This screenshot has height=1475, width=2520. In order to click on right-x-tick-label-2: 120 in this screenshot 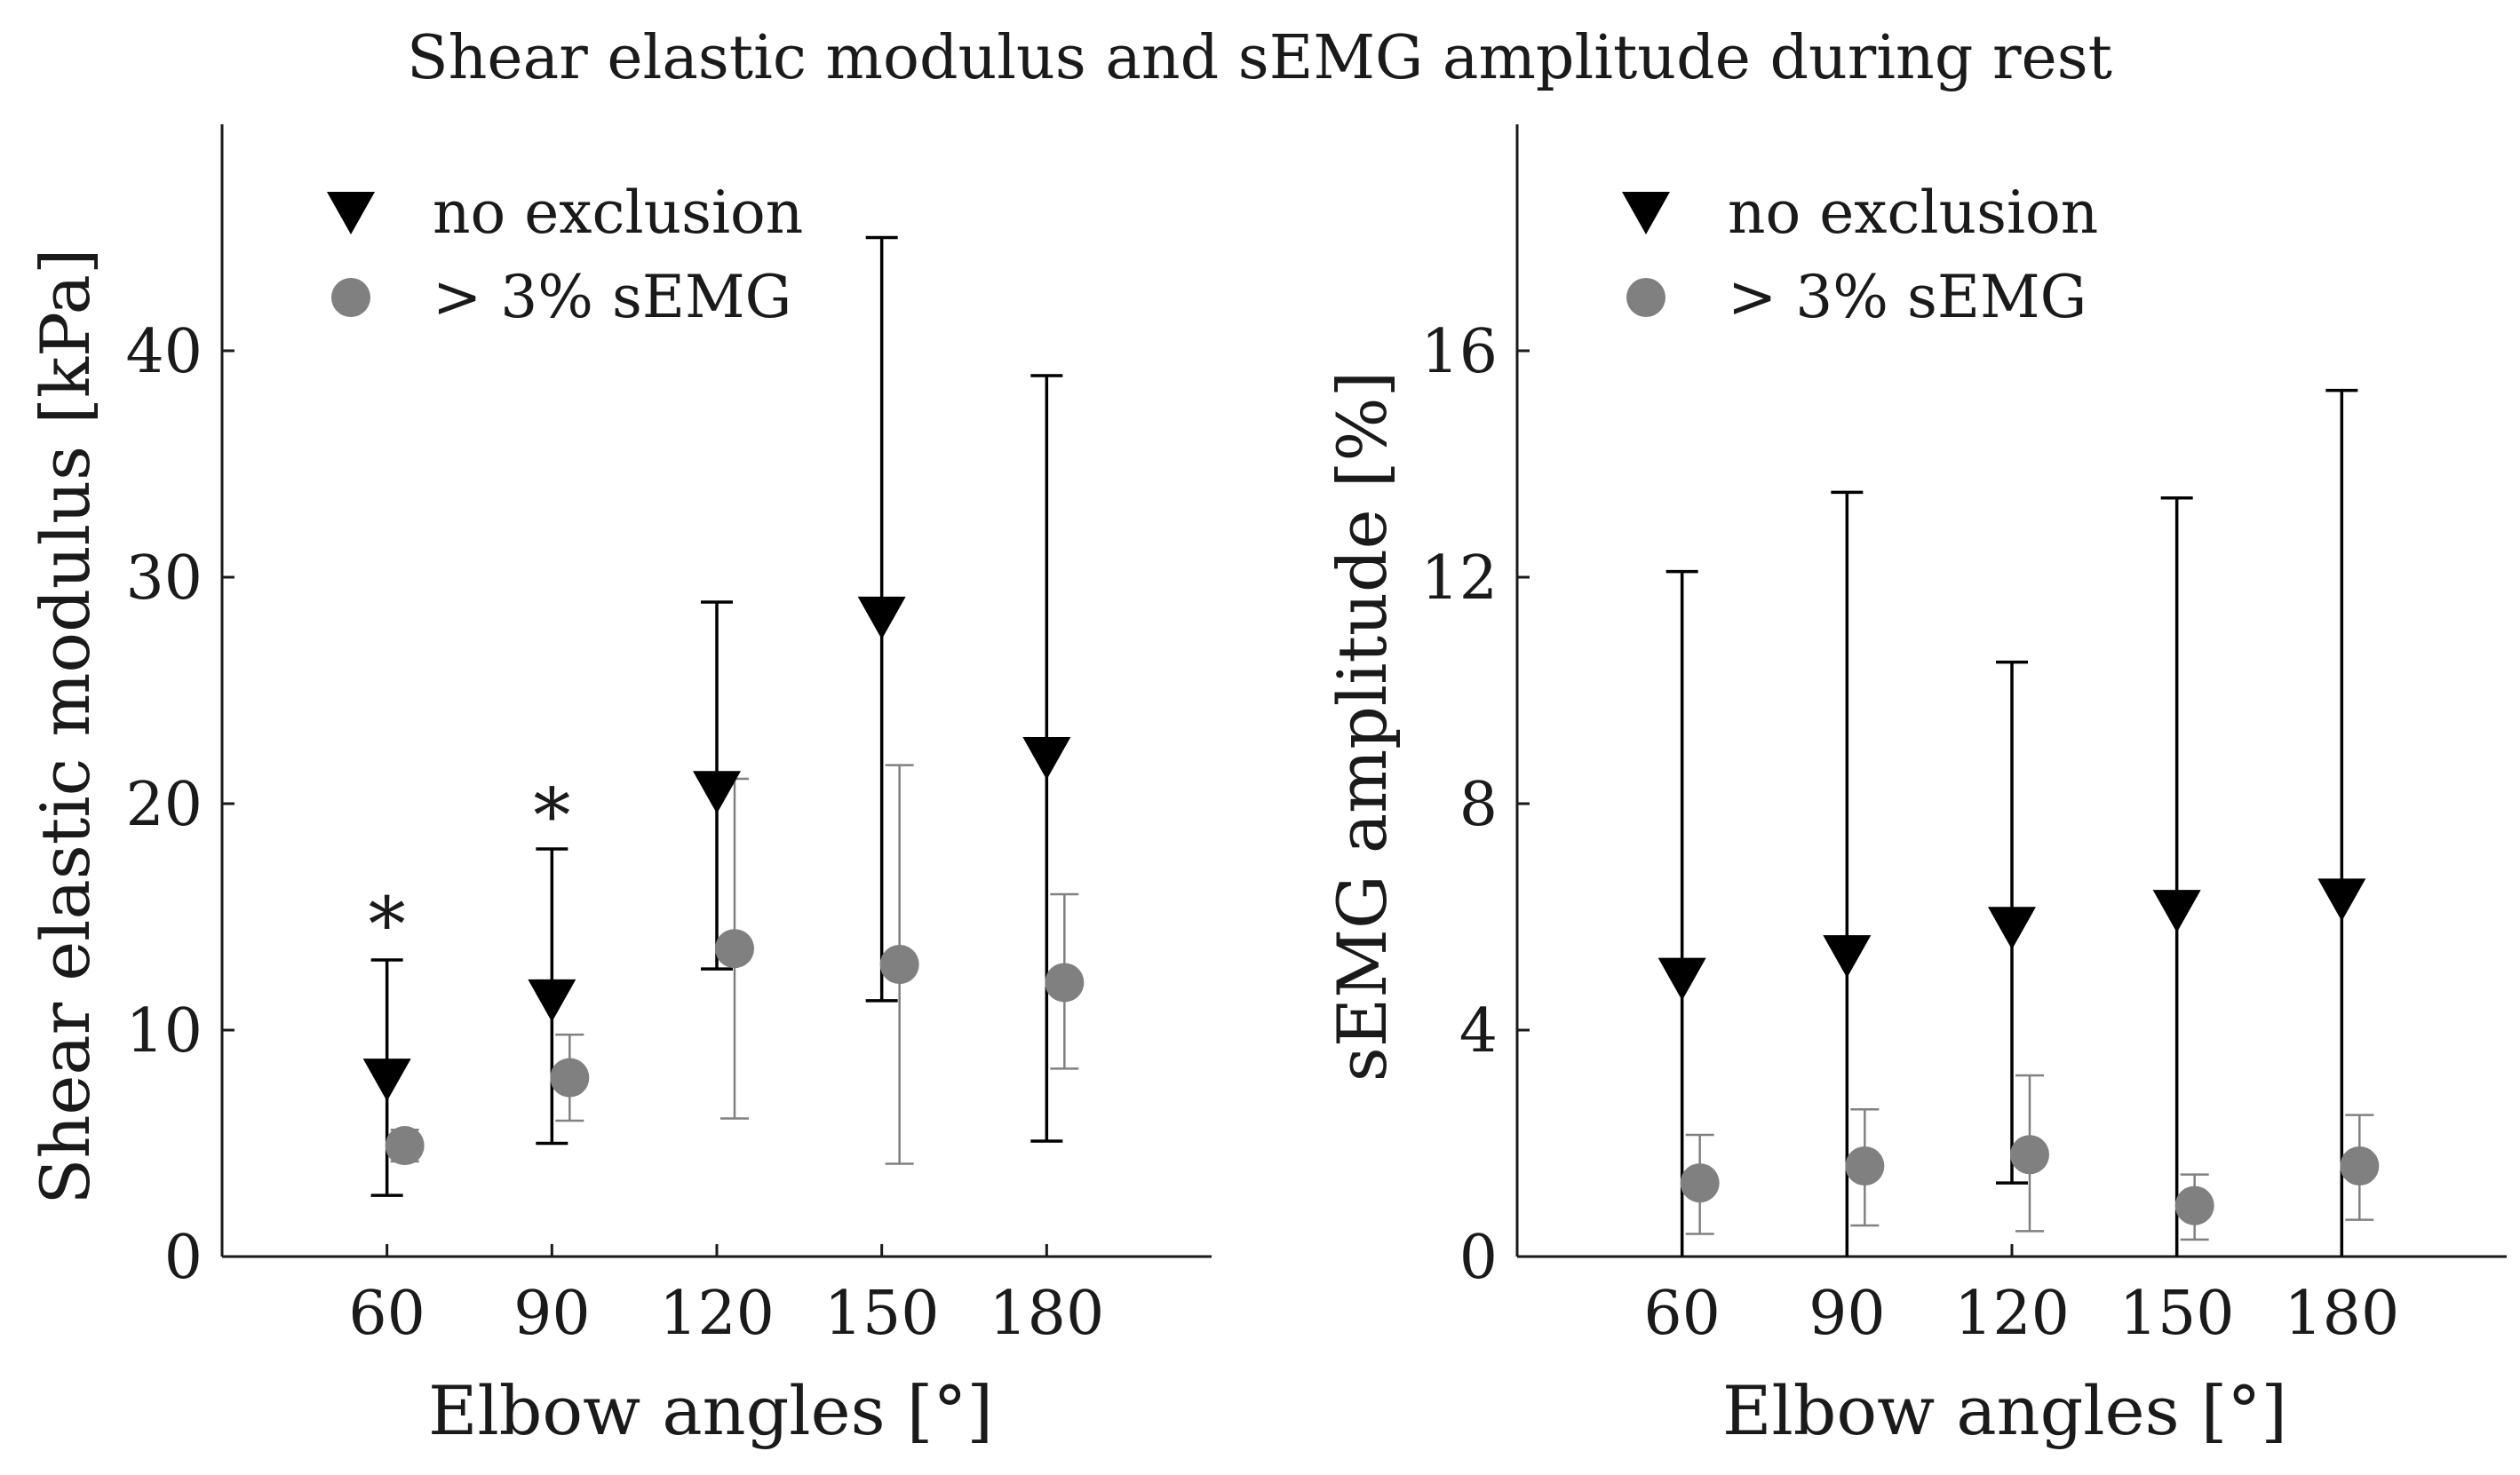, I will do `click(2012, 1314)`.